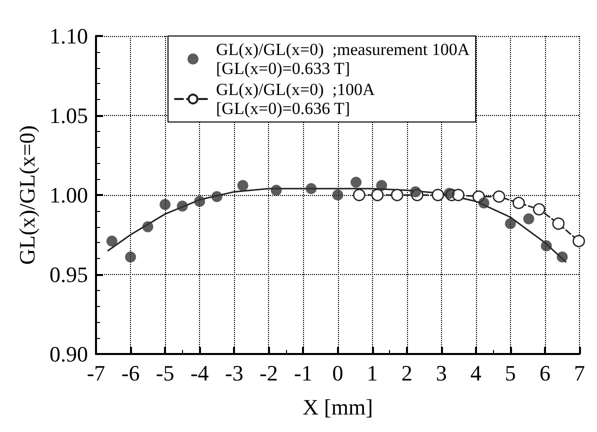 This screenshot has width=597, height=432. What do you see at coordinates (579, 373) in the screenshot?
I see `x-tick-label: 7` at bounding box center [579, 373].